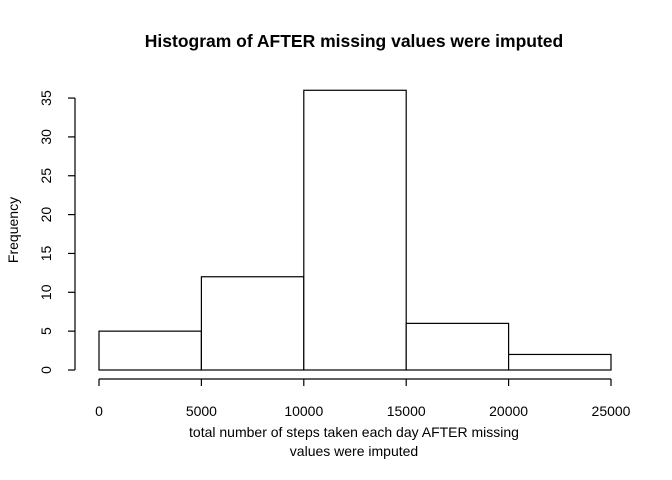 Image resolution: width=672 pixels, height=480 pixels. What do you see at coordinates (46, 331) in the screenshot?
I see `y-tick-label-1: 5` at bounding box center [46, 331].